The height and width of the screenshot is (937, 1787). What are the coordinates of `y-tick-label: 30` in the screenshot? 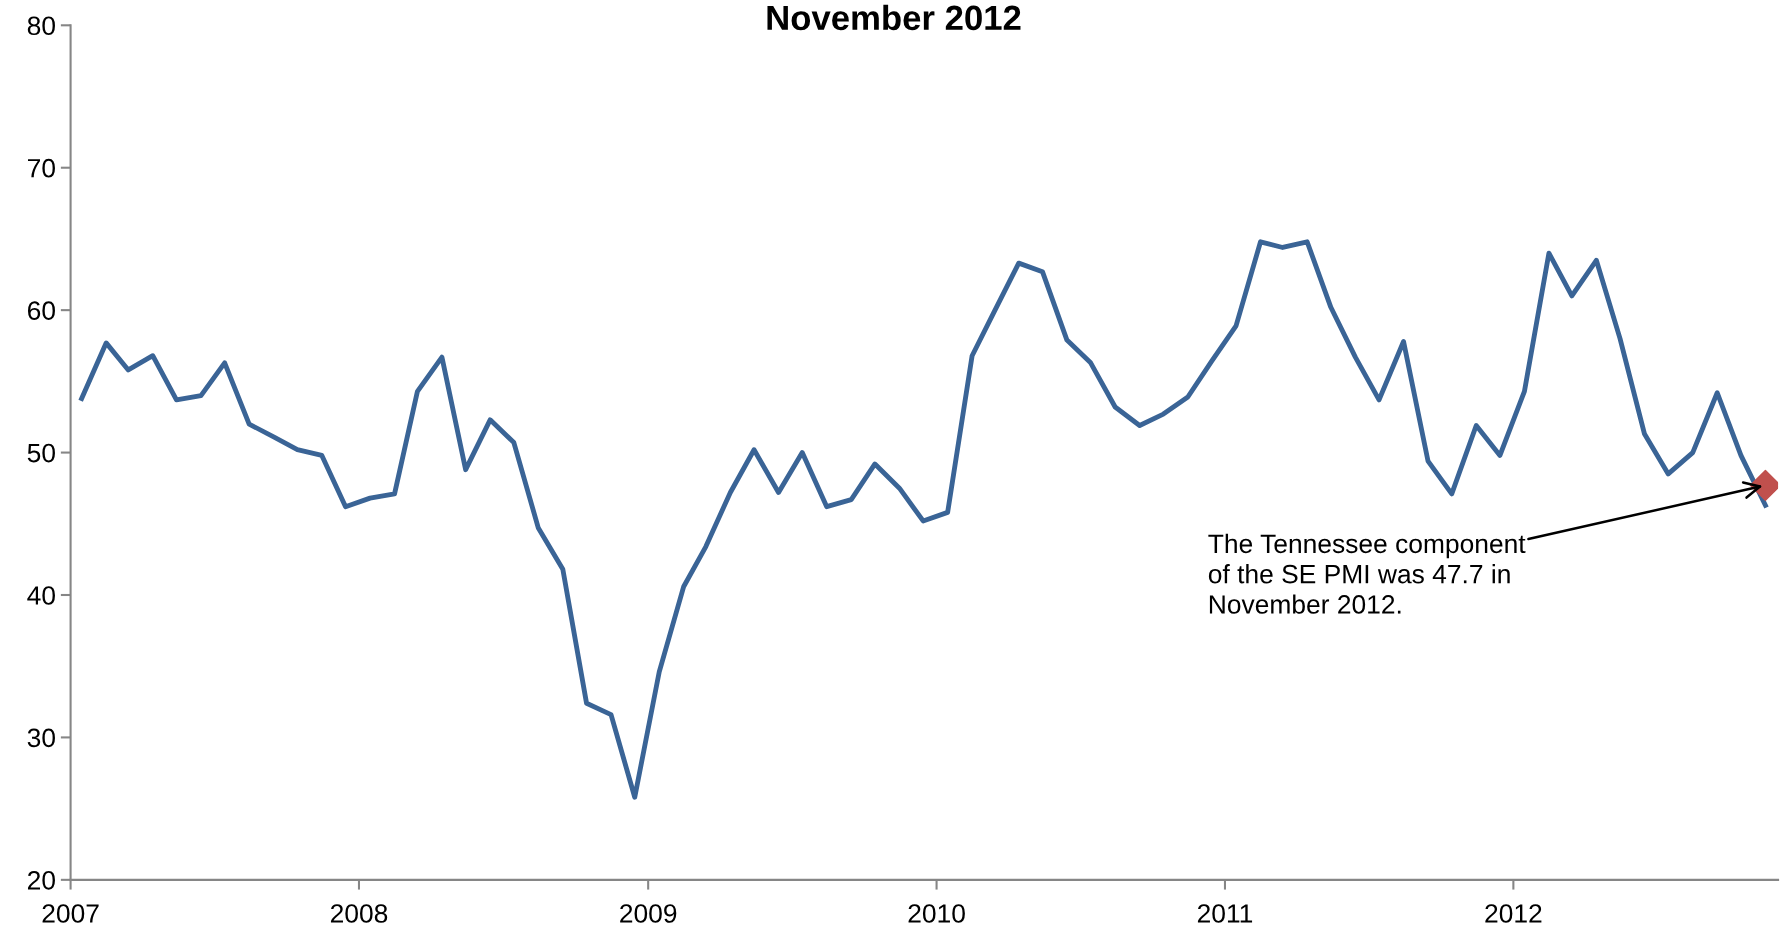 It's located at (41, 738).